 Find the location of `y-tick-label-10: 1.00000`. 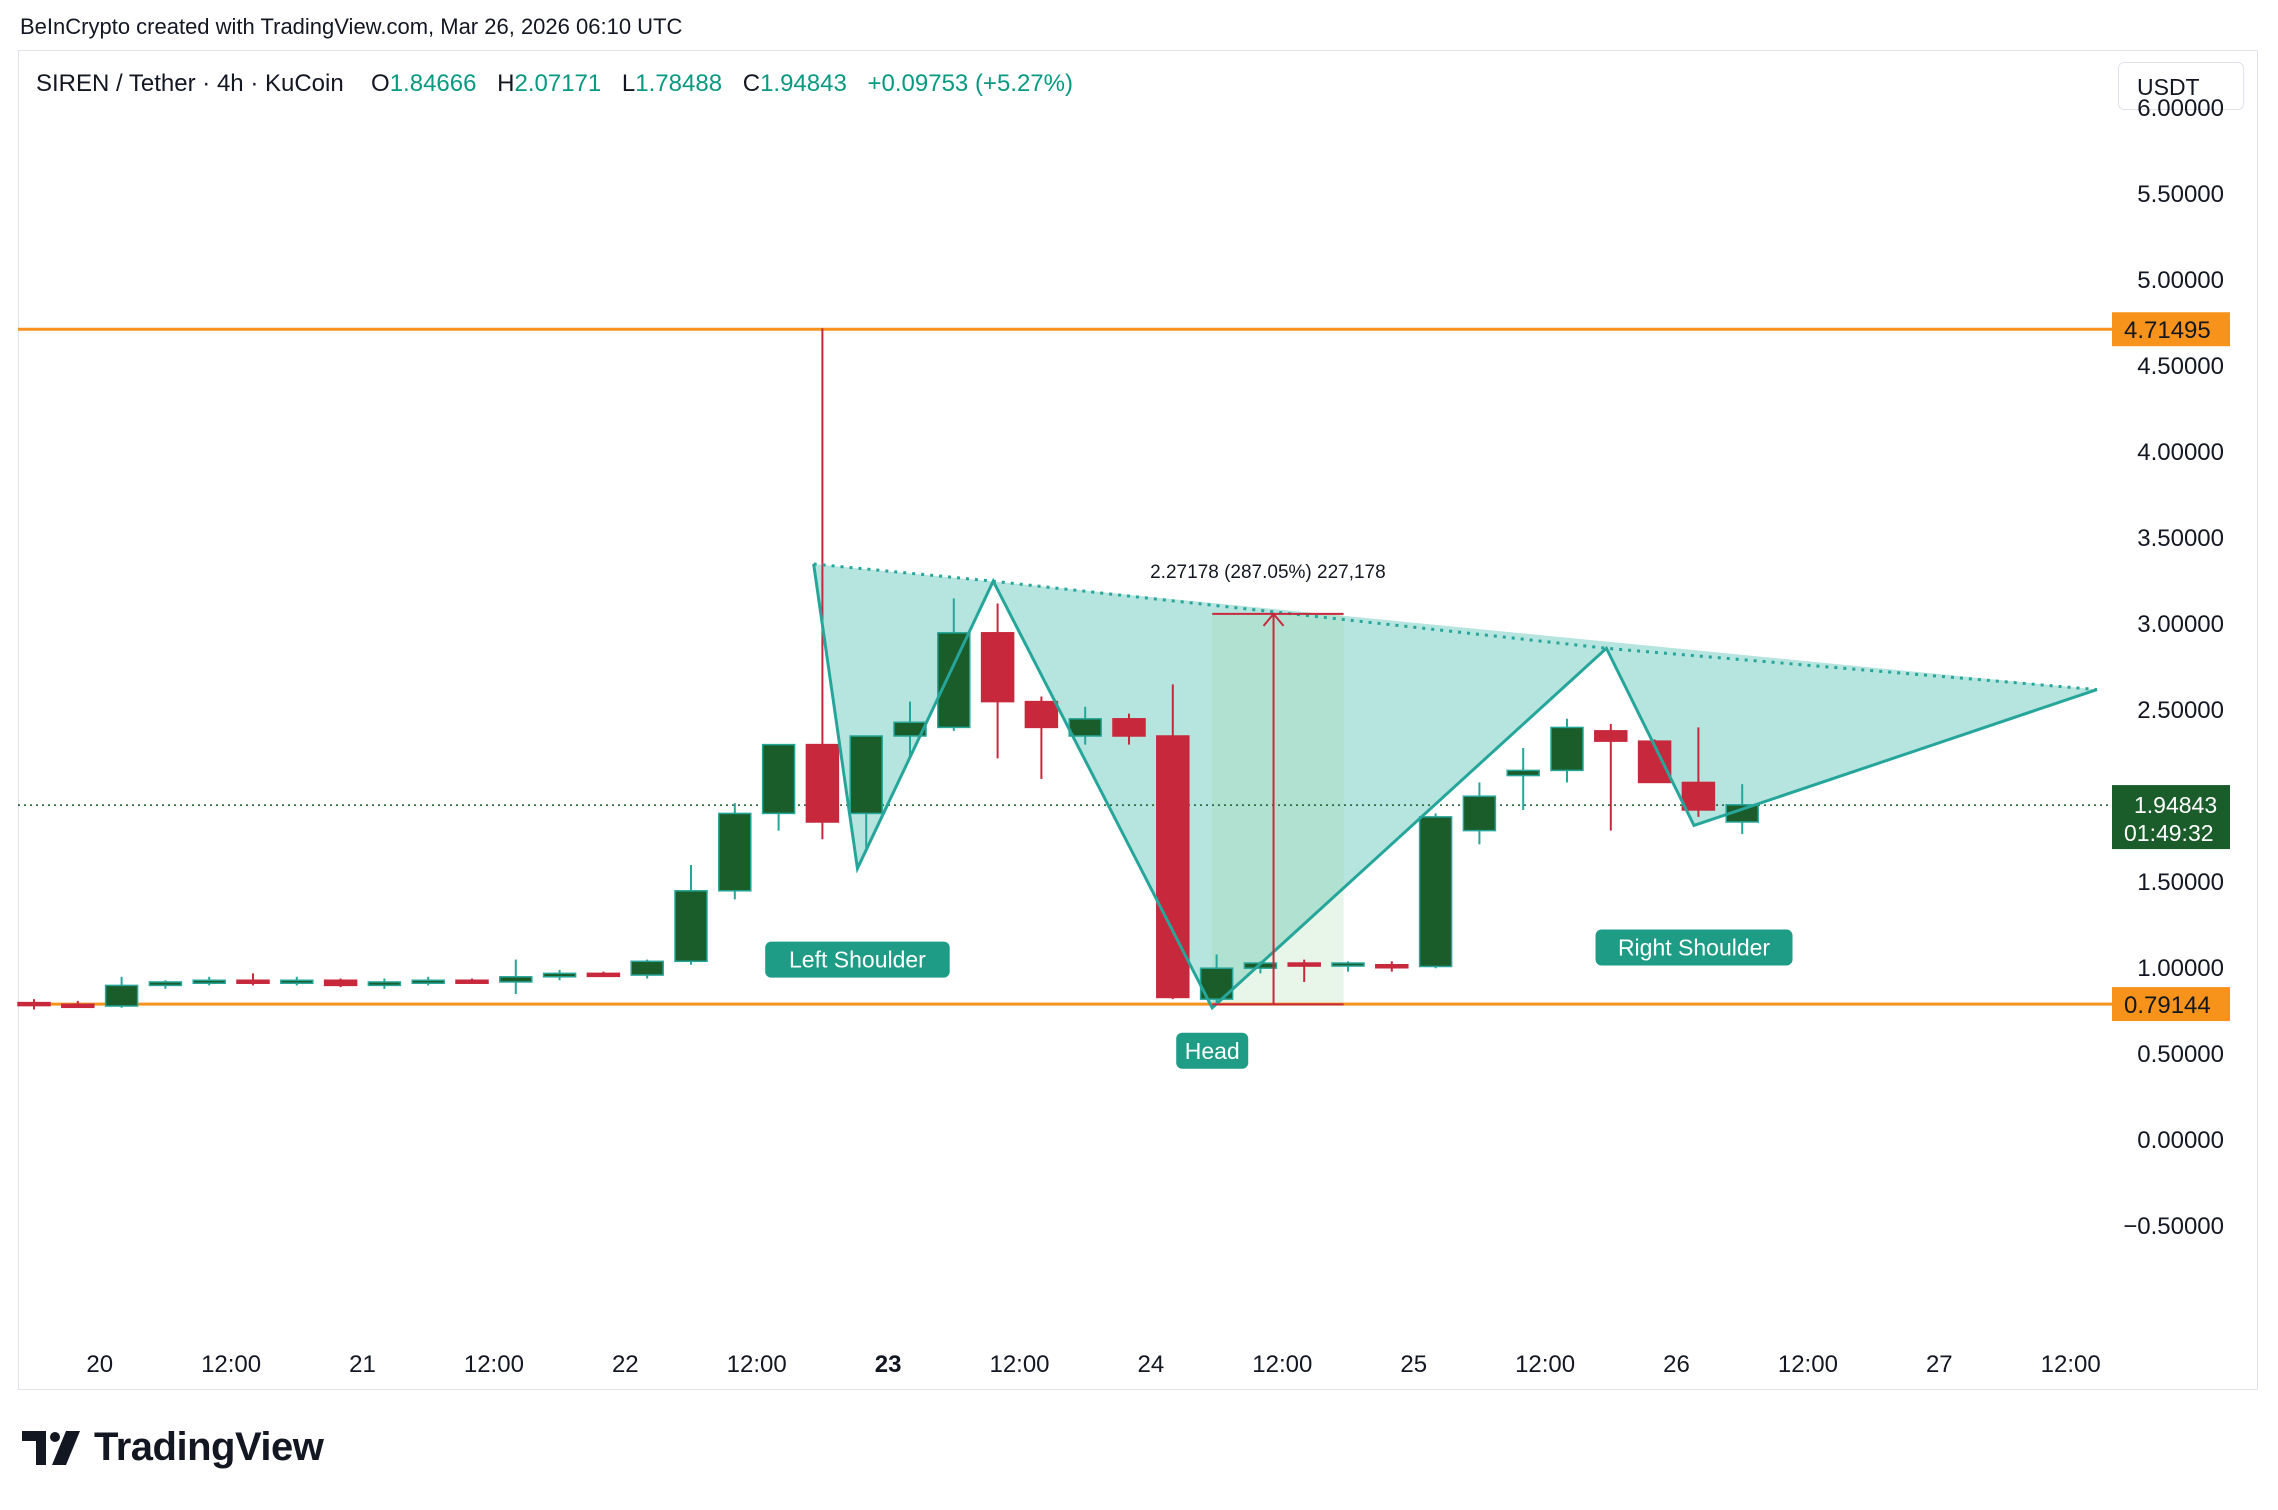

y-tick-label-10: 1.00000 is located at coordinates (2180, 968).